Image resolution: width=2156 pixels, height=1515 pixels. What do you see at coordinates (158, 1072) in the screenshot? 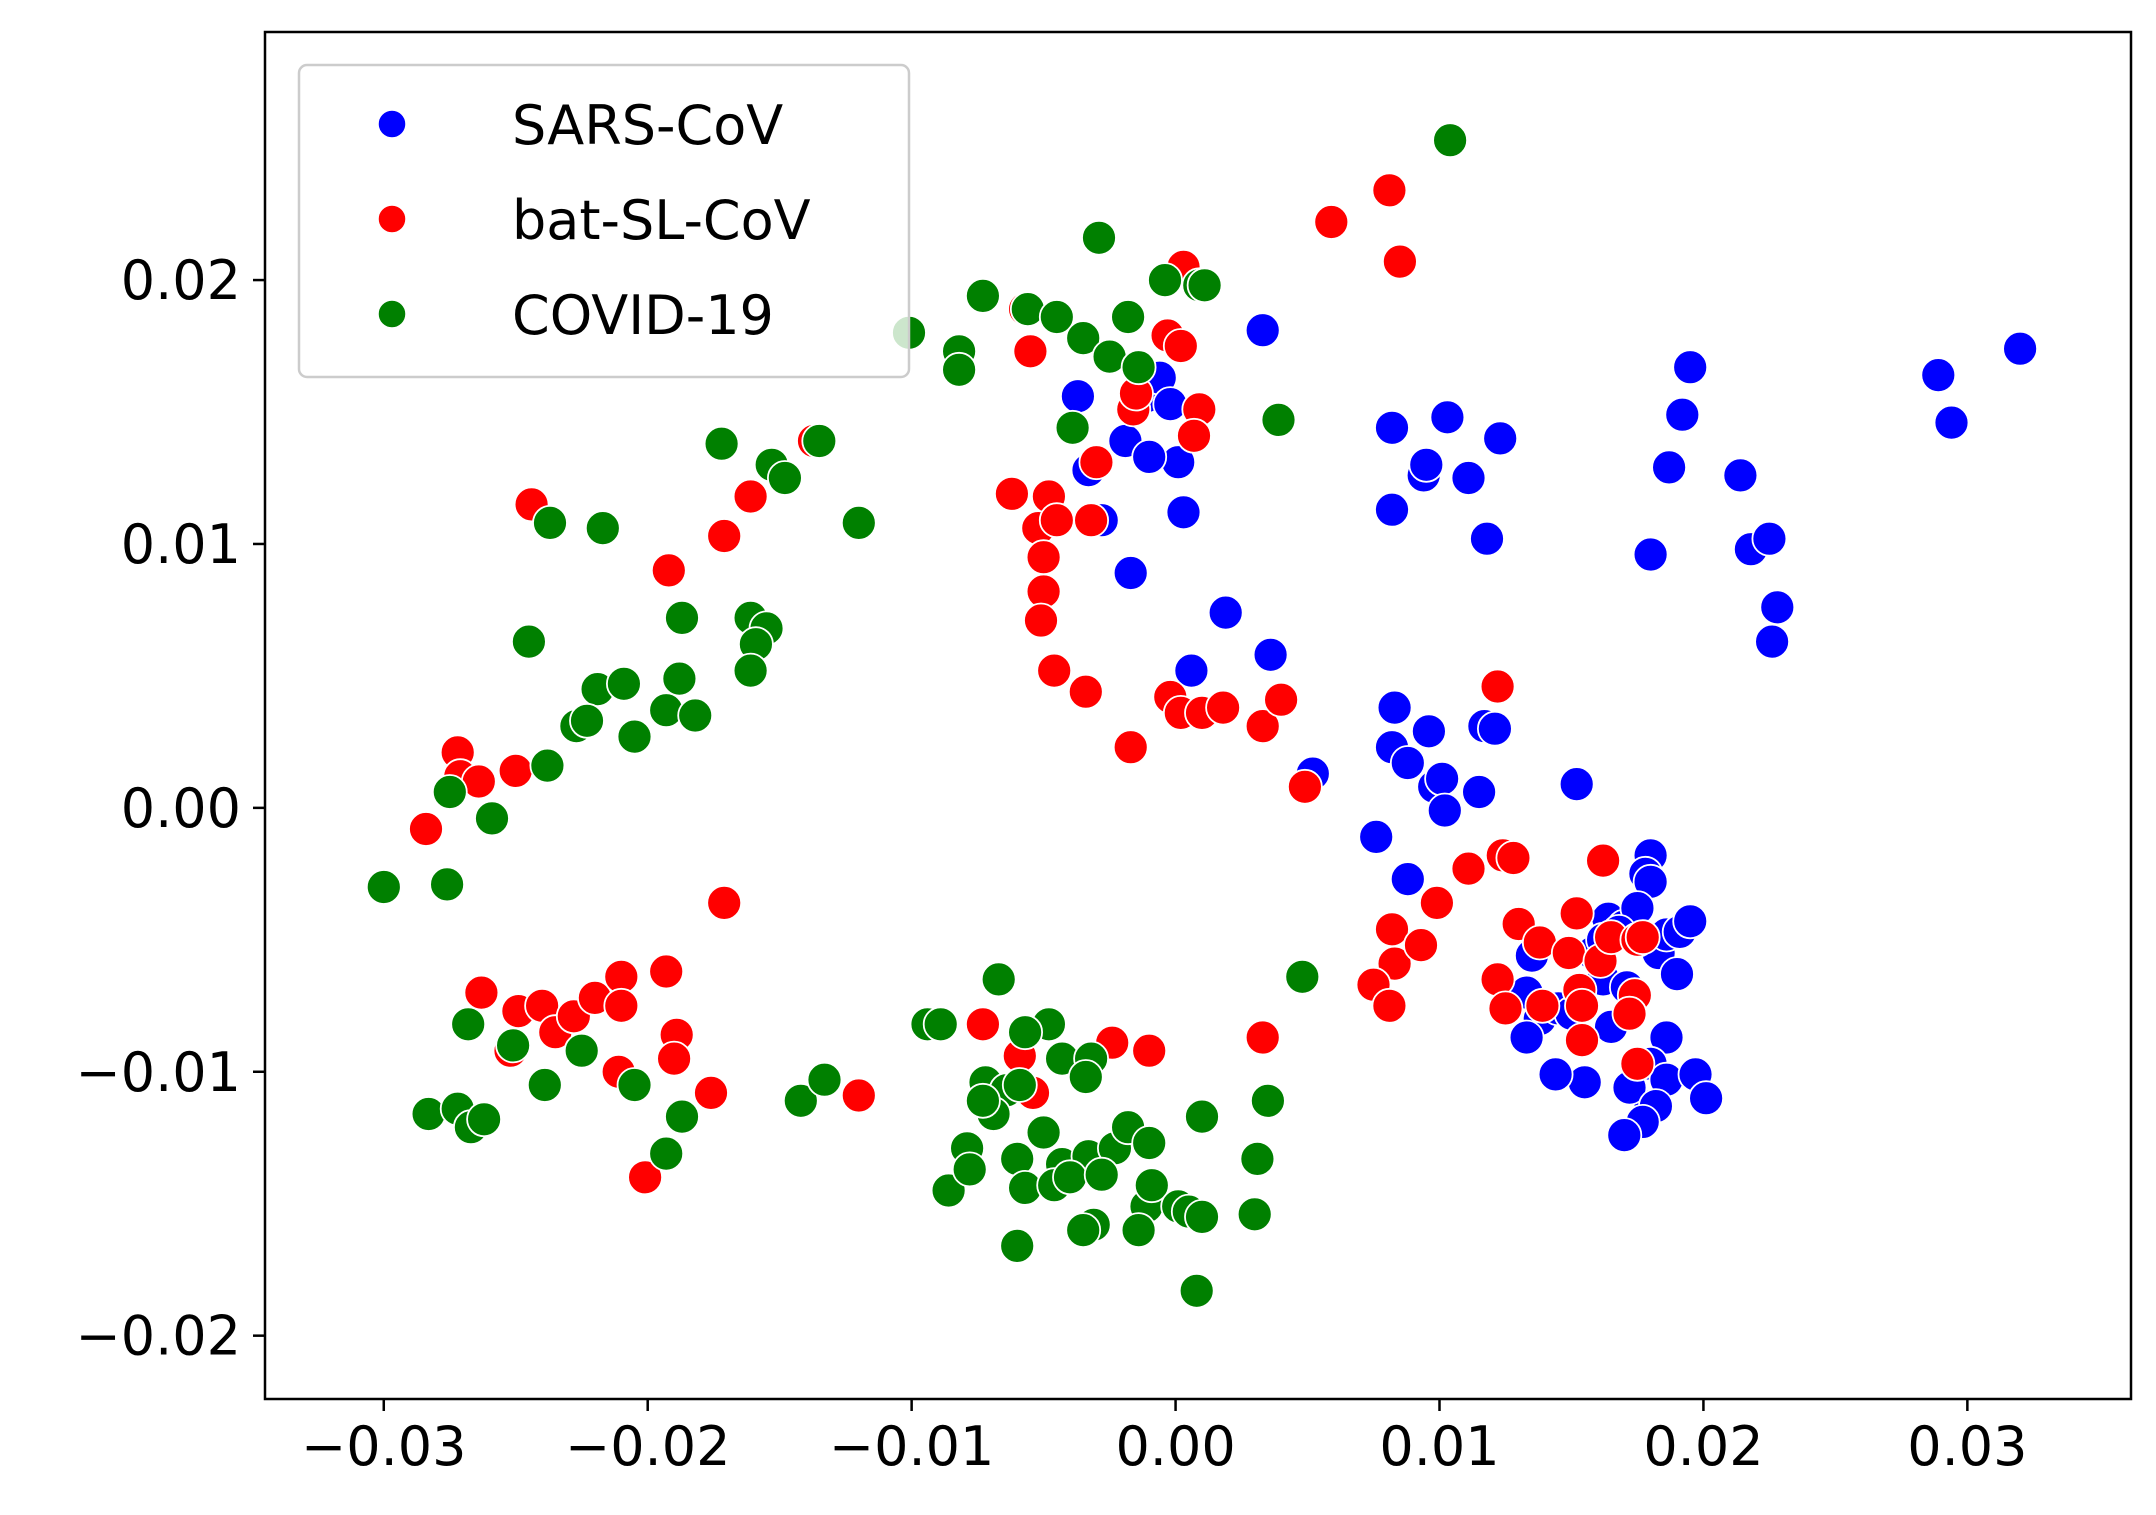
I see `y-tick-label: −0.01` at bounding box center [158, 1072].